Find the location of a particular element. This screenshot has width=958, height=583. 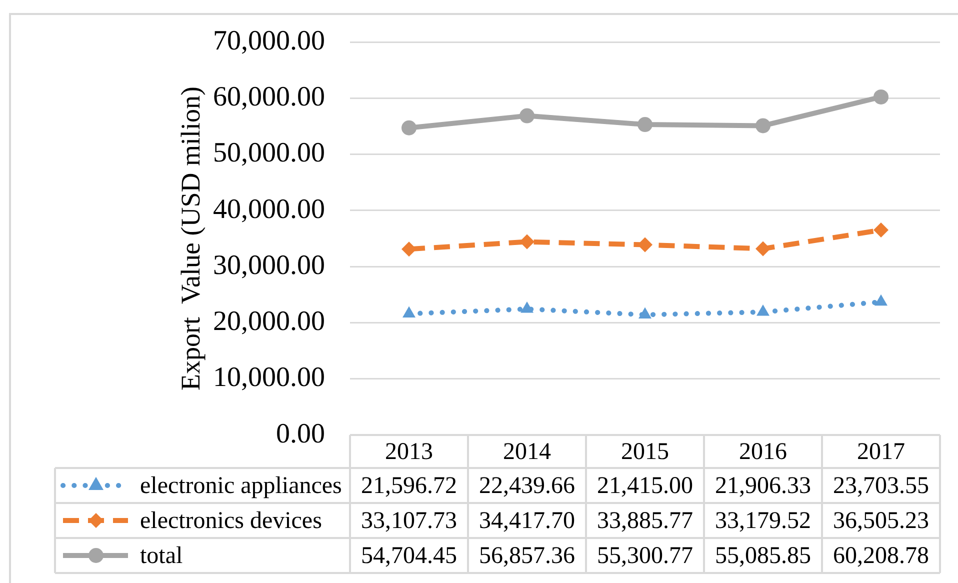

data-label: 36,505.23 is located at coordinates (881, 521).